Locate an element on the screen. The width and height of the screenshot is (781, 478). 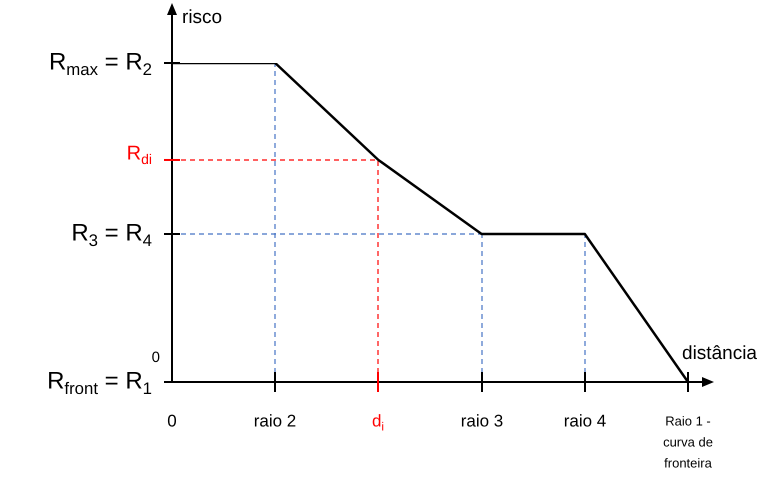
y-axis-title: risco is located at coordinates (202, 17).